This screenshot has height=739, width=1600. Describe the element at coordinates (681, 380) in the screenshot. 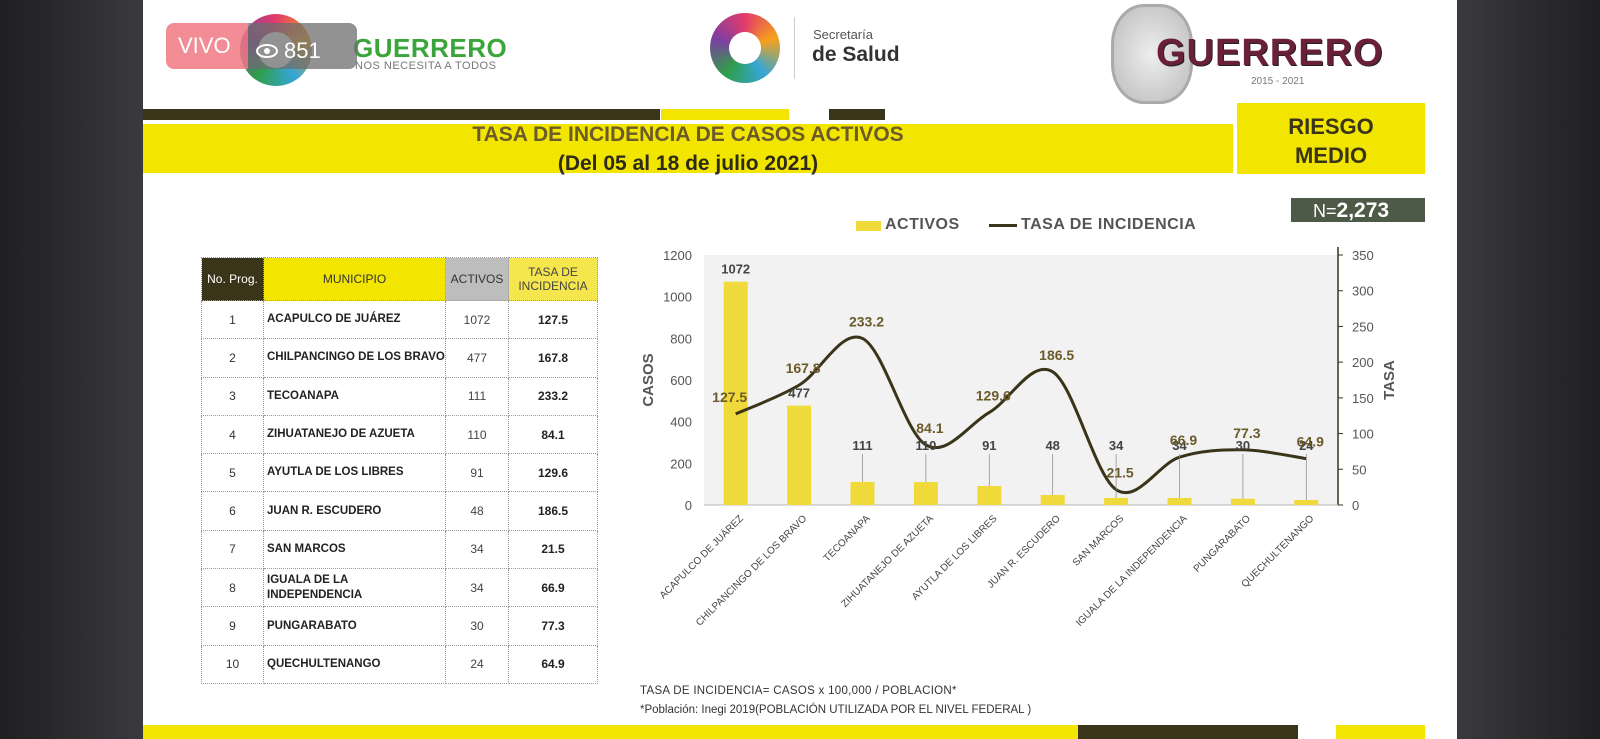

I see `y-tick-label: 600` at that location.